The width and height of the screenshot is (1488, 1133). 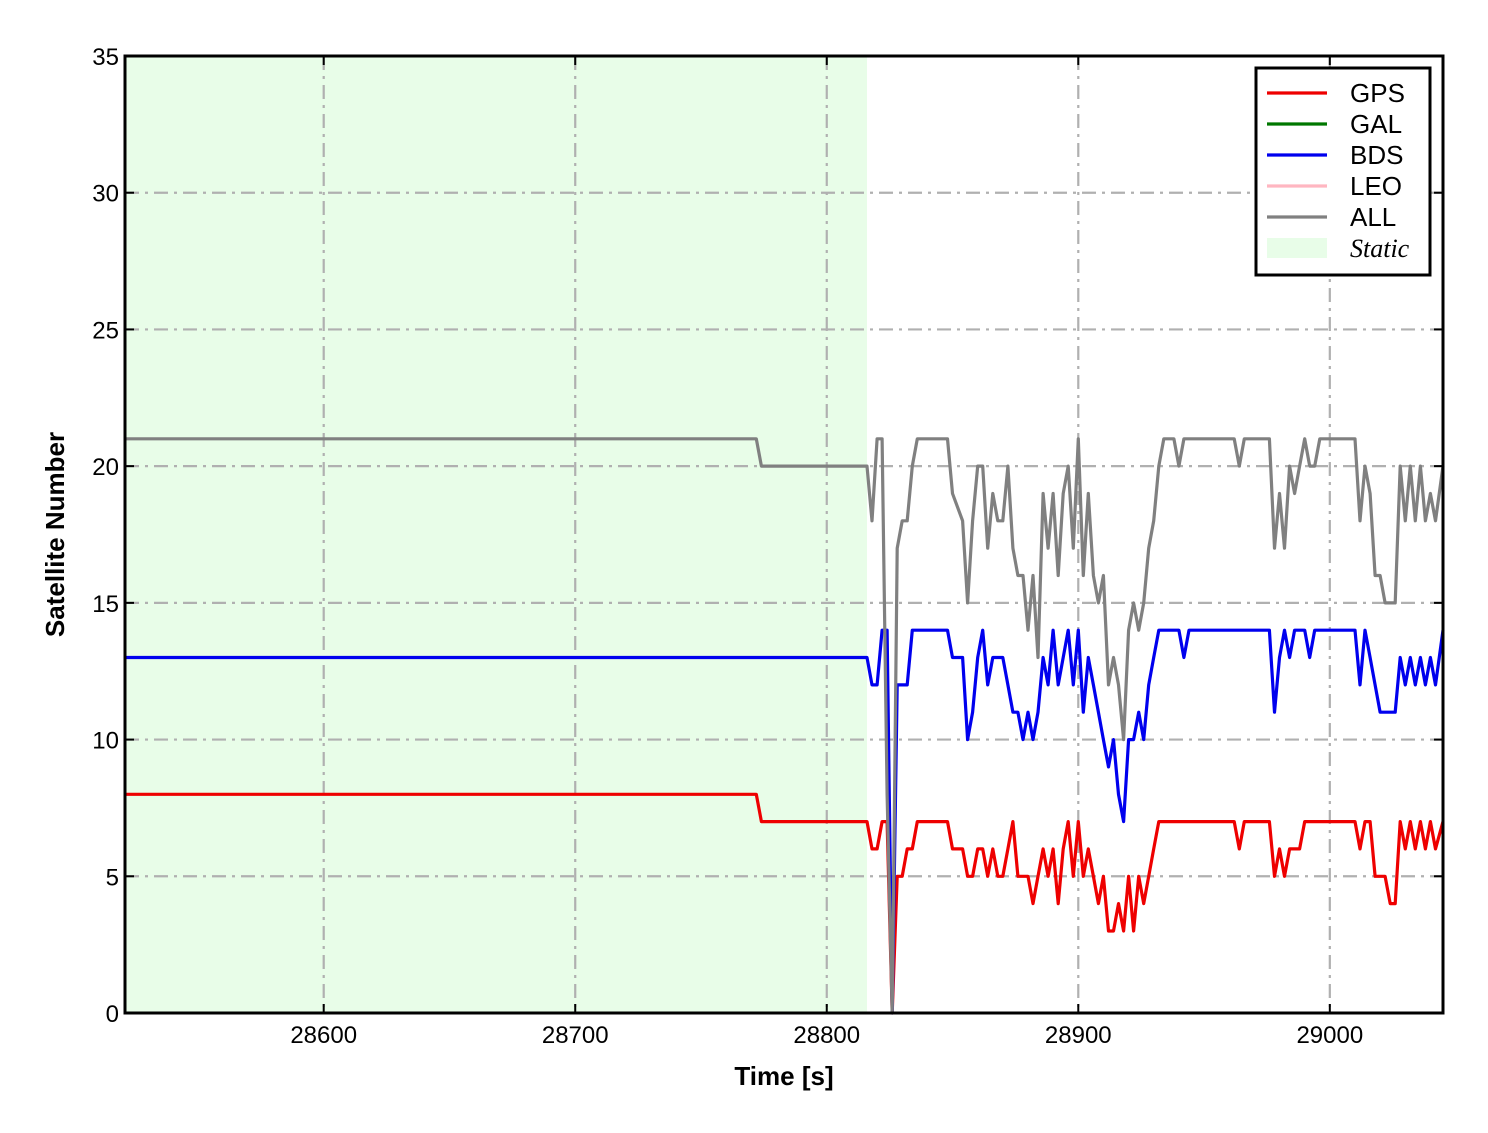 I want to click on y-tick-label: 5, so click(x=112, y=877).